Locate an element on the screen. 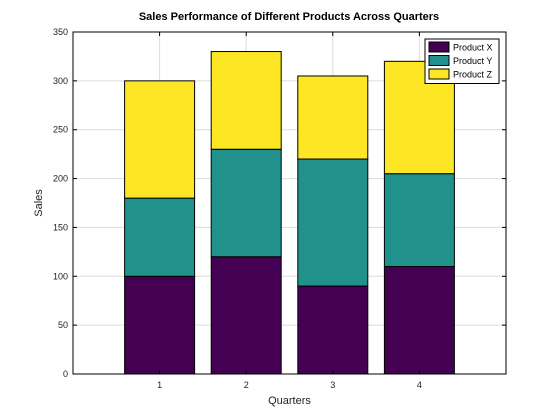 Image resolution: width=560 pixels, height=420 pixels. legend-label: Product Z is located at coordinates (473, 75).